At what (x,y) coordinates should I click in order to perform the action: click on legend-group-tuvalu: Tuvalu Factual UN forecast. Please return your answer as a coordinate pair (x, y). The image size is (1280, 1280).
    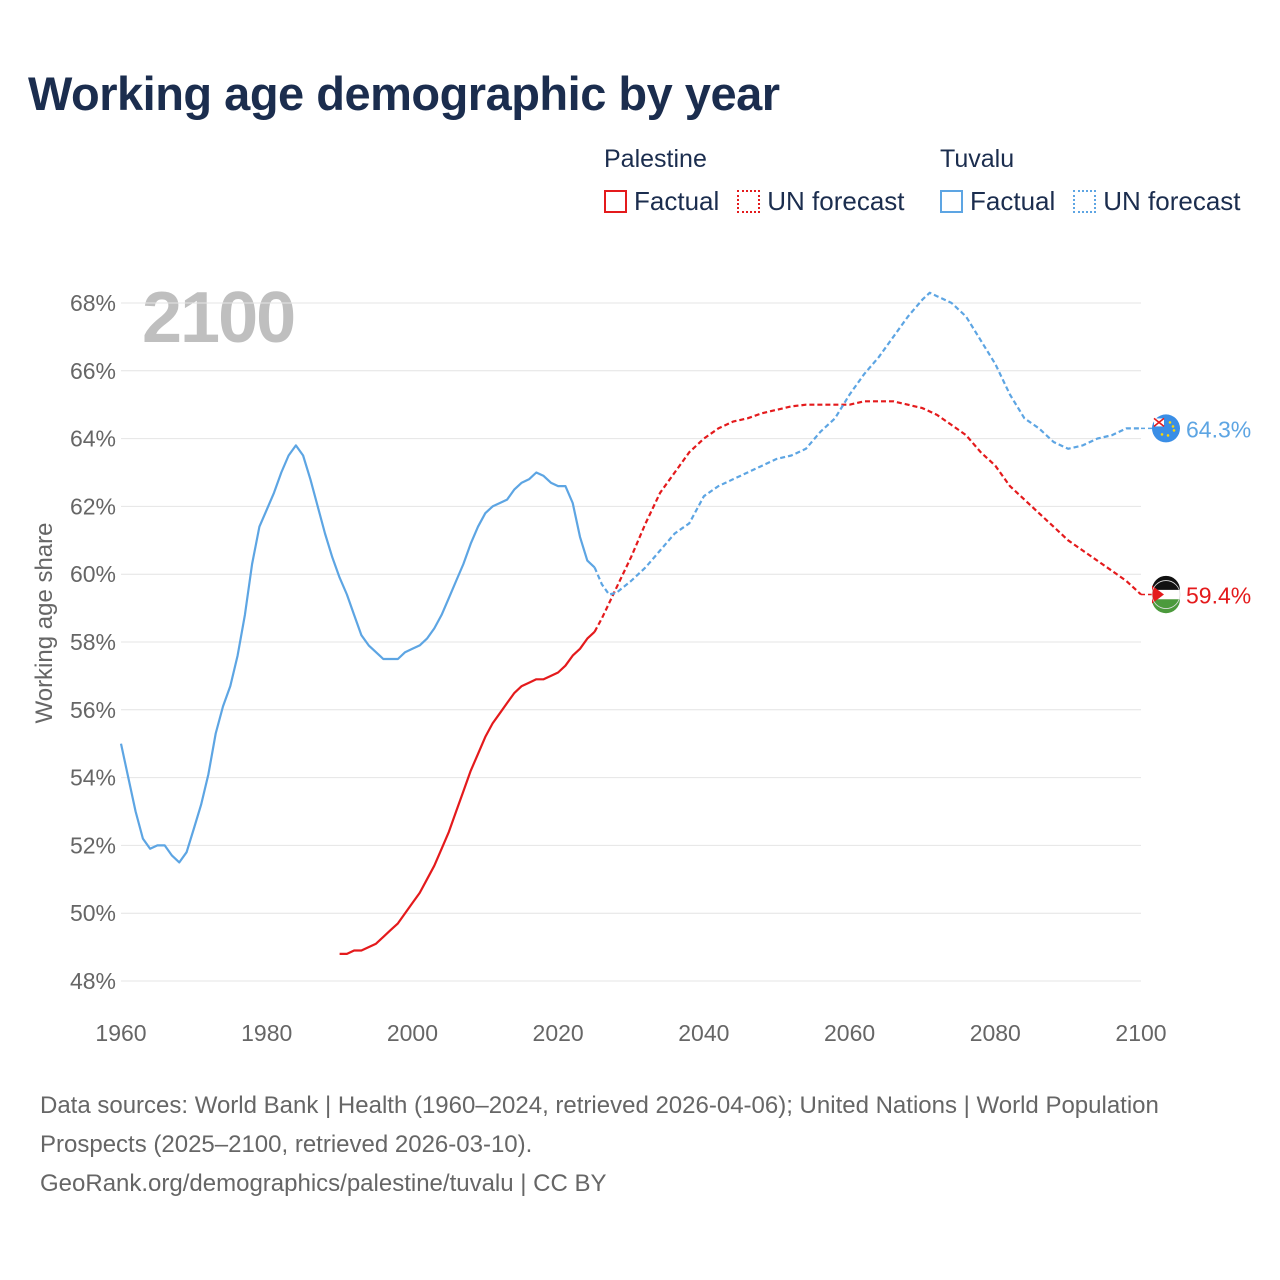
    Looking at the image, I should click on (1099, 180).